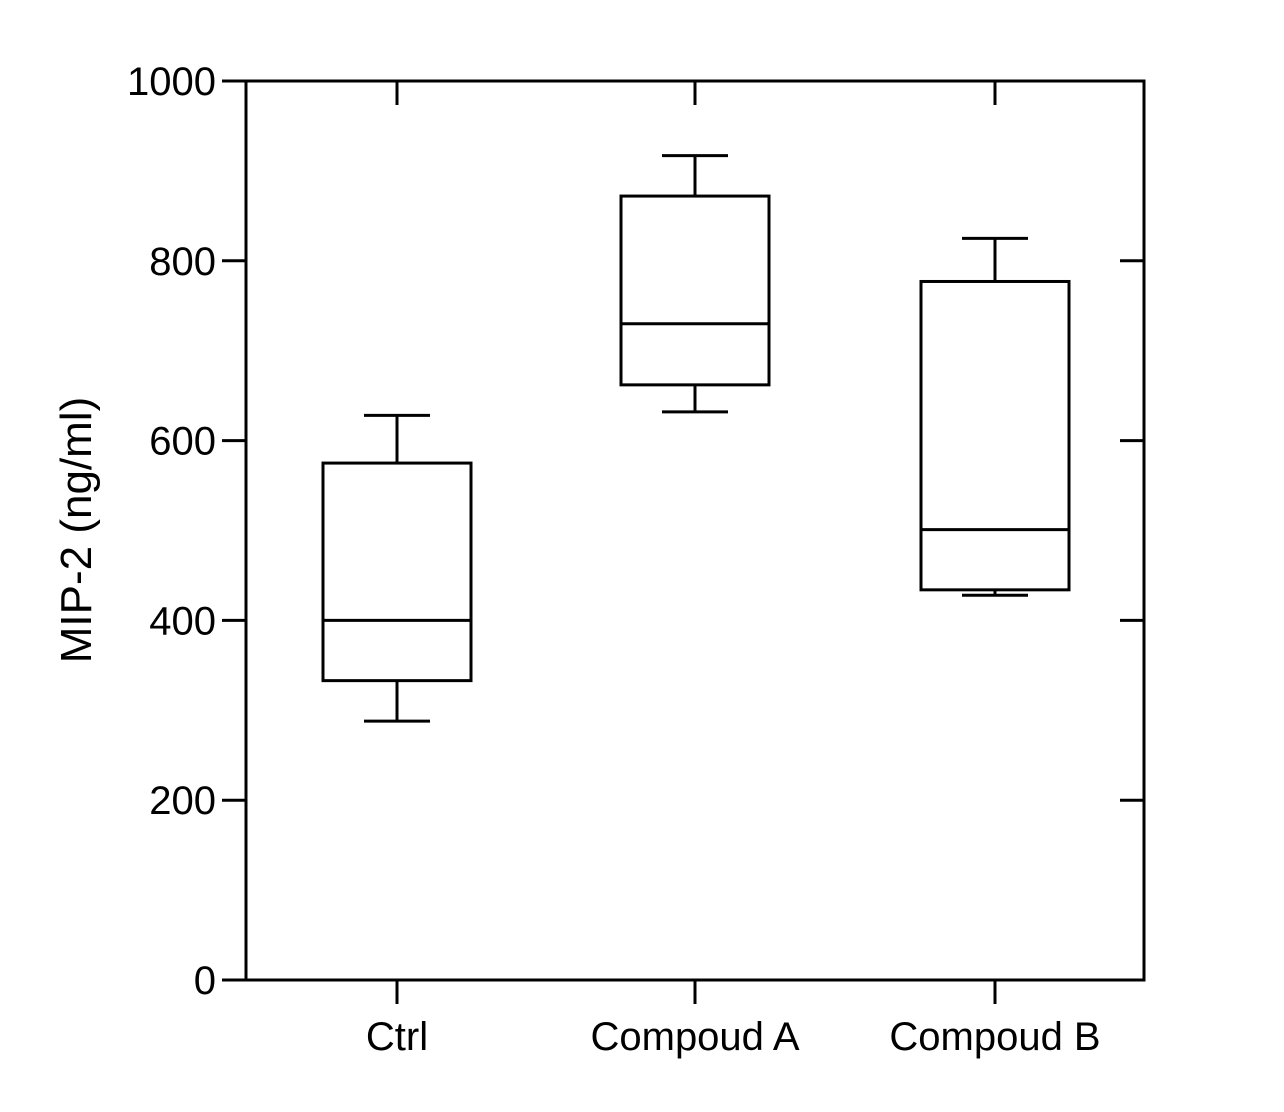 This screenshot has width=1284, height=1112. What do you see at coordinates (694, 1037) in the screenshot?
I see `x-tick-label: Compoud A` at bounding box center [694, 1037].